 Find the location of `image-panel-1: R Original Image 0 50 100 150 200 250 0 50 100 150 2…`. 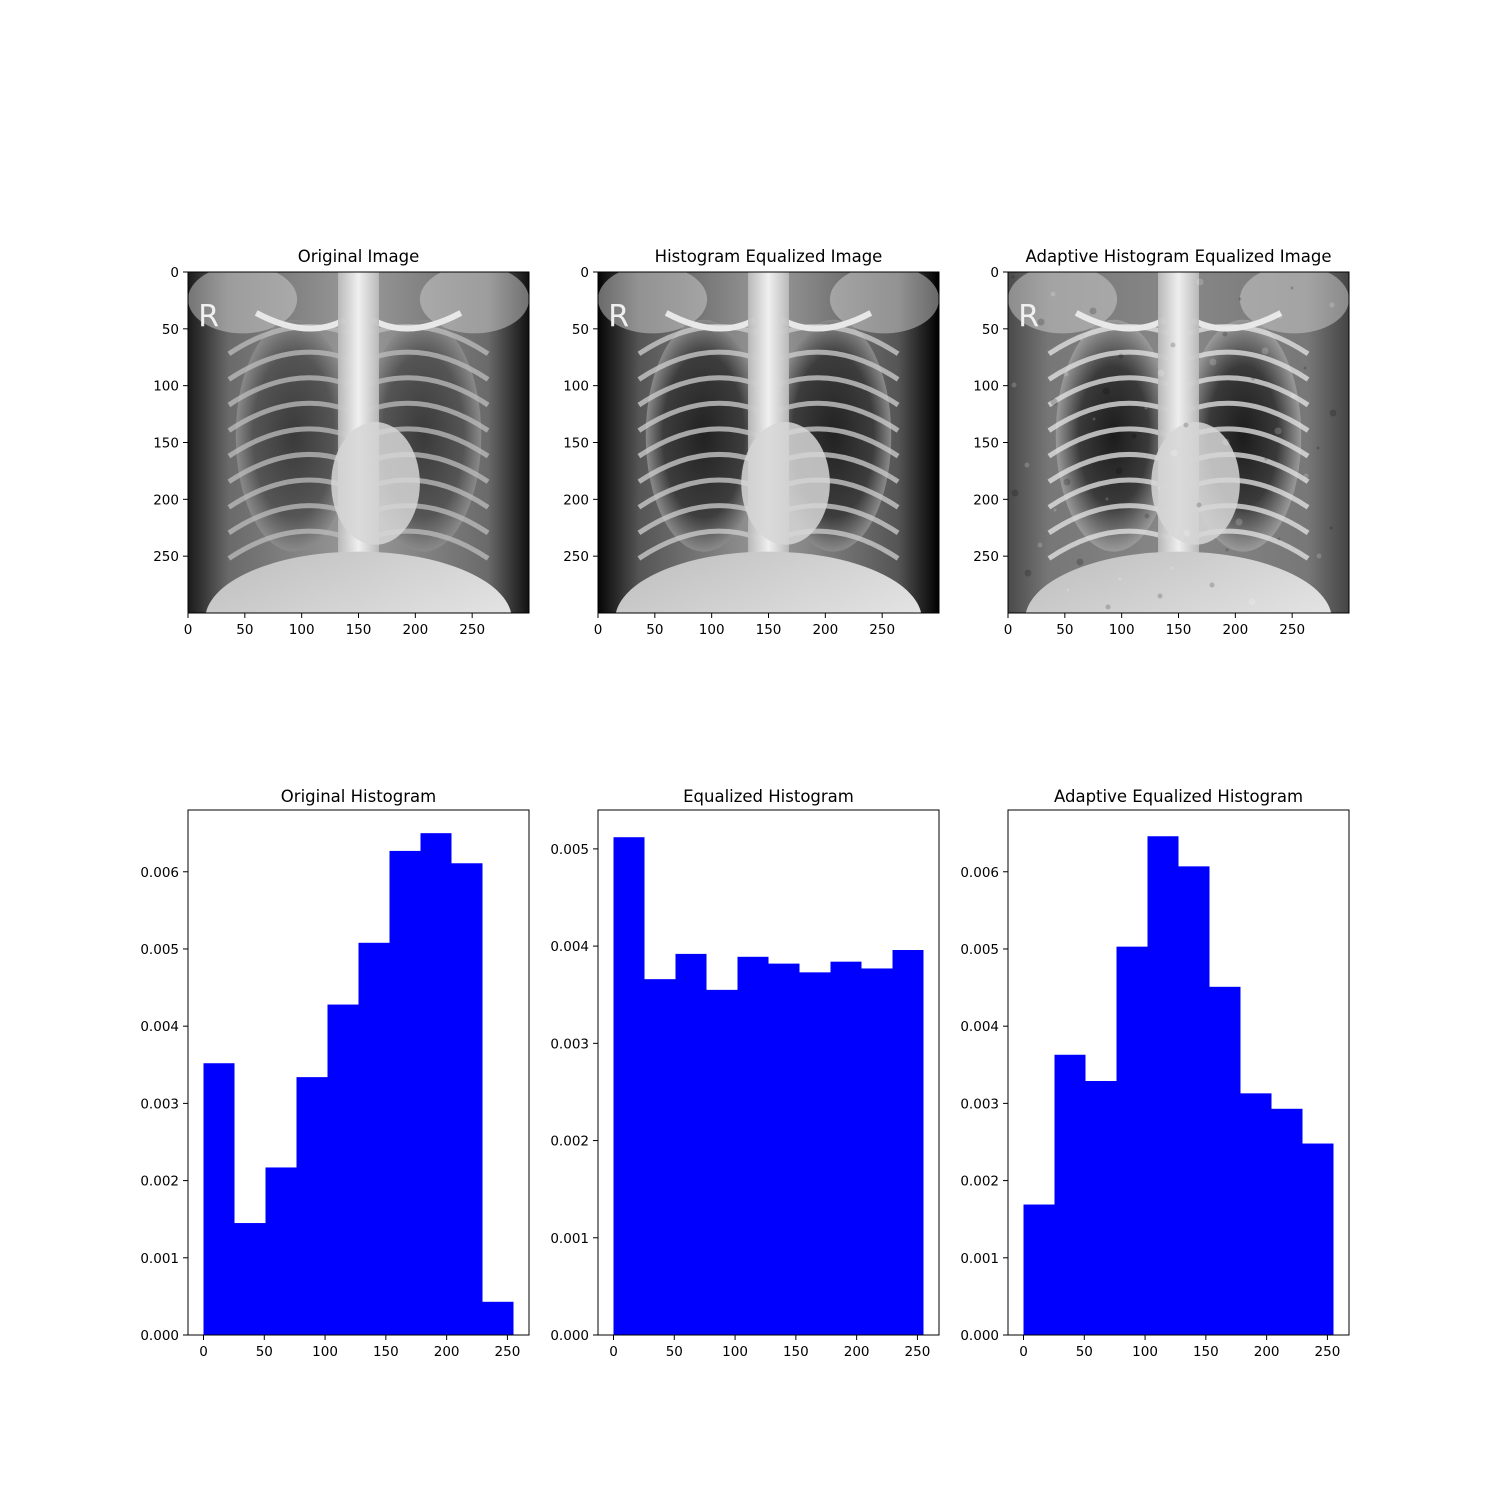

image-panel-1: R Original Image 0 50 100 150 200 250 0 50 100 150 2… is located at coordinates (341, 442).